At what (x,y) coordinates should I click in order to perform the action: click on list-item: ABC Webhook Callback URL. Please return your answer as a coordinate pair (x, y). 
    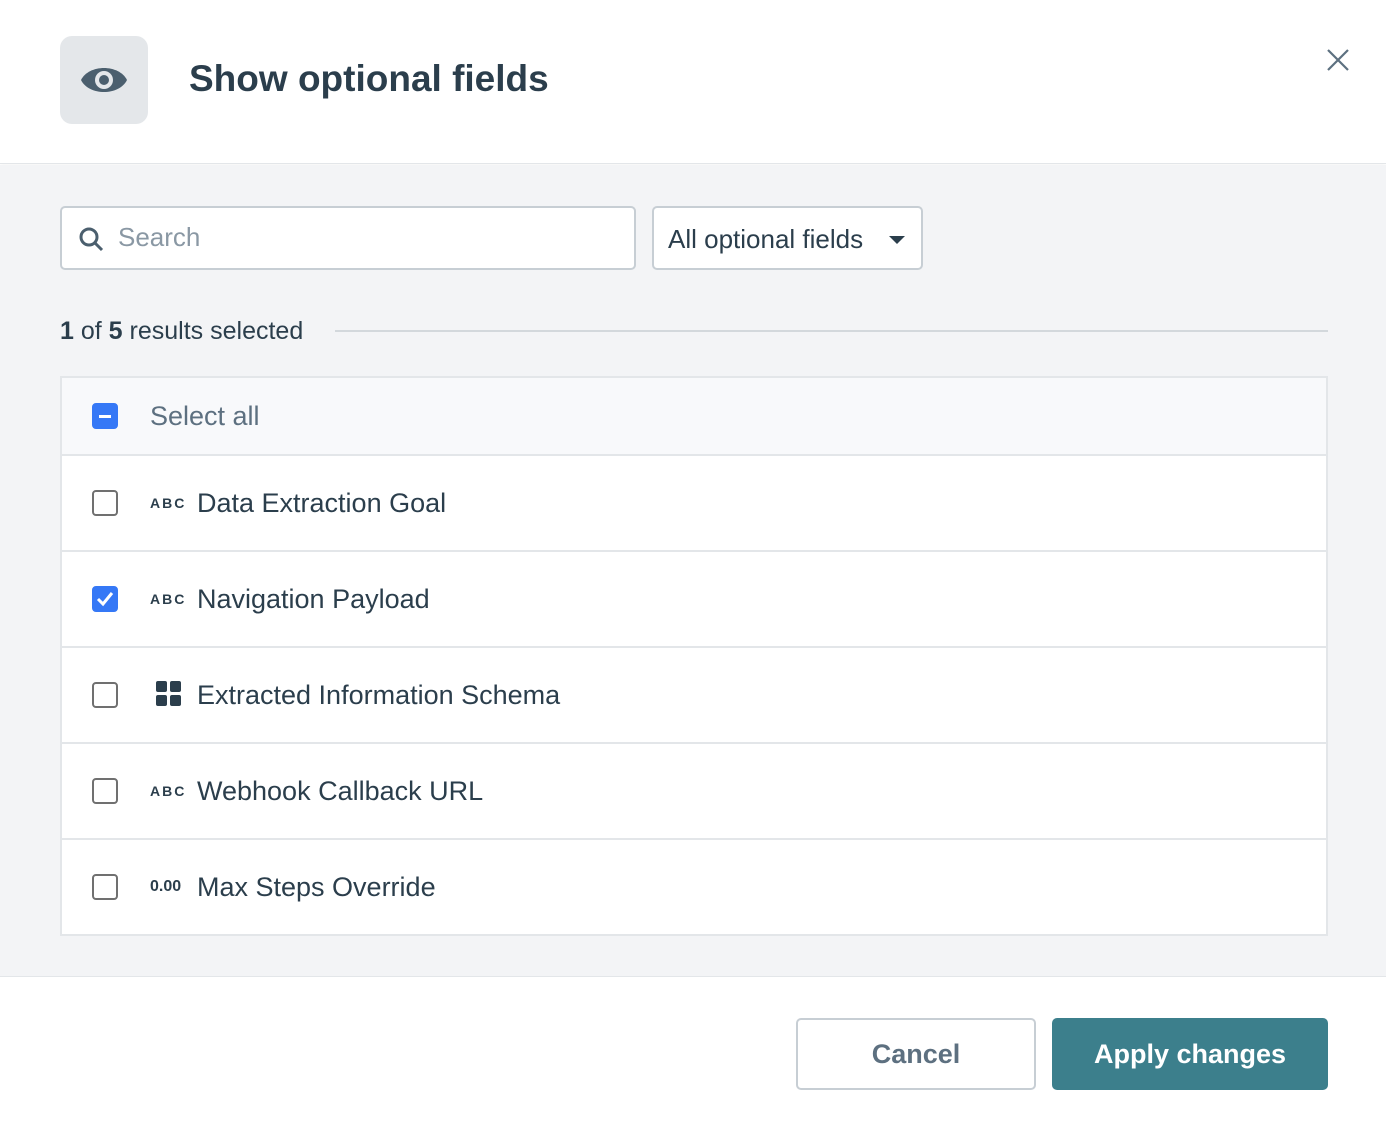
    Looking at the image, I should click on (694, 790).